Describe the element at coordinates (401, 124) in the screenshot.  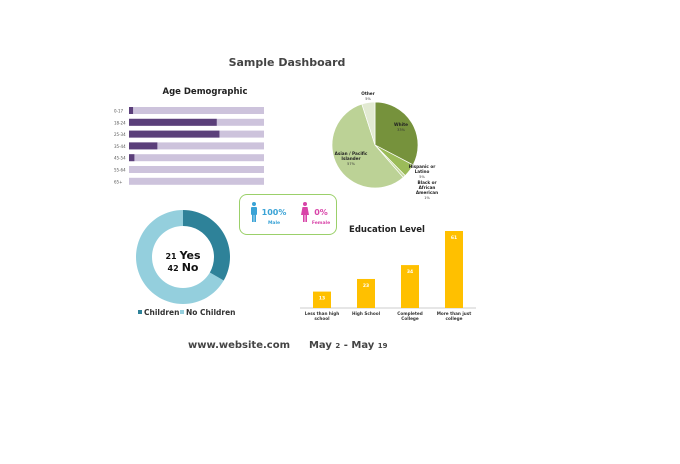
I see `pie-label: White` at that location.